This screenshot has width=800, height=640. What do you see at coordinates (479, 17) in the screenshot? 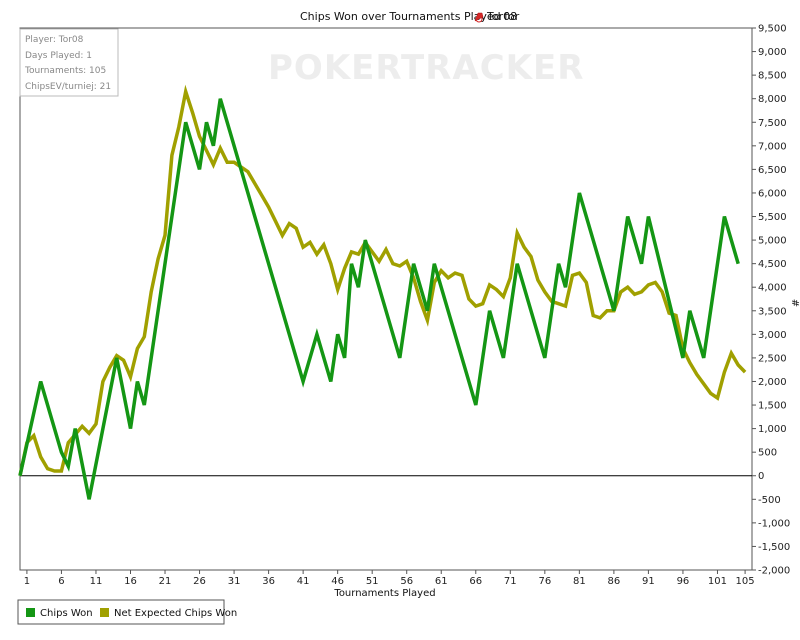
I see `pokerstars-logo-icon` at bounding box center [479, 17].